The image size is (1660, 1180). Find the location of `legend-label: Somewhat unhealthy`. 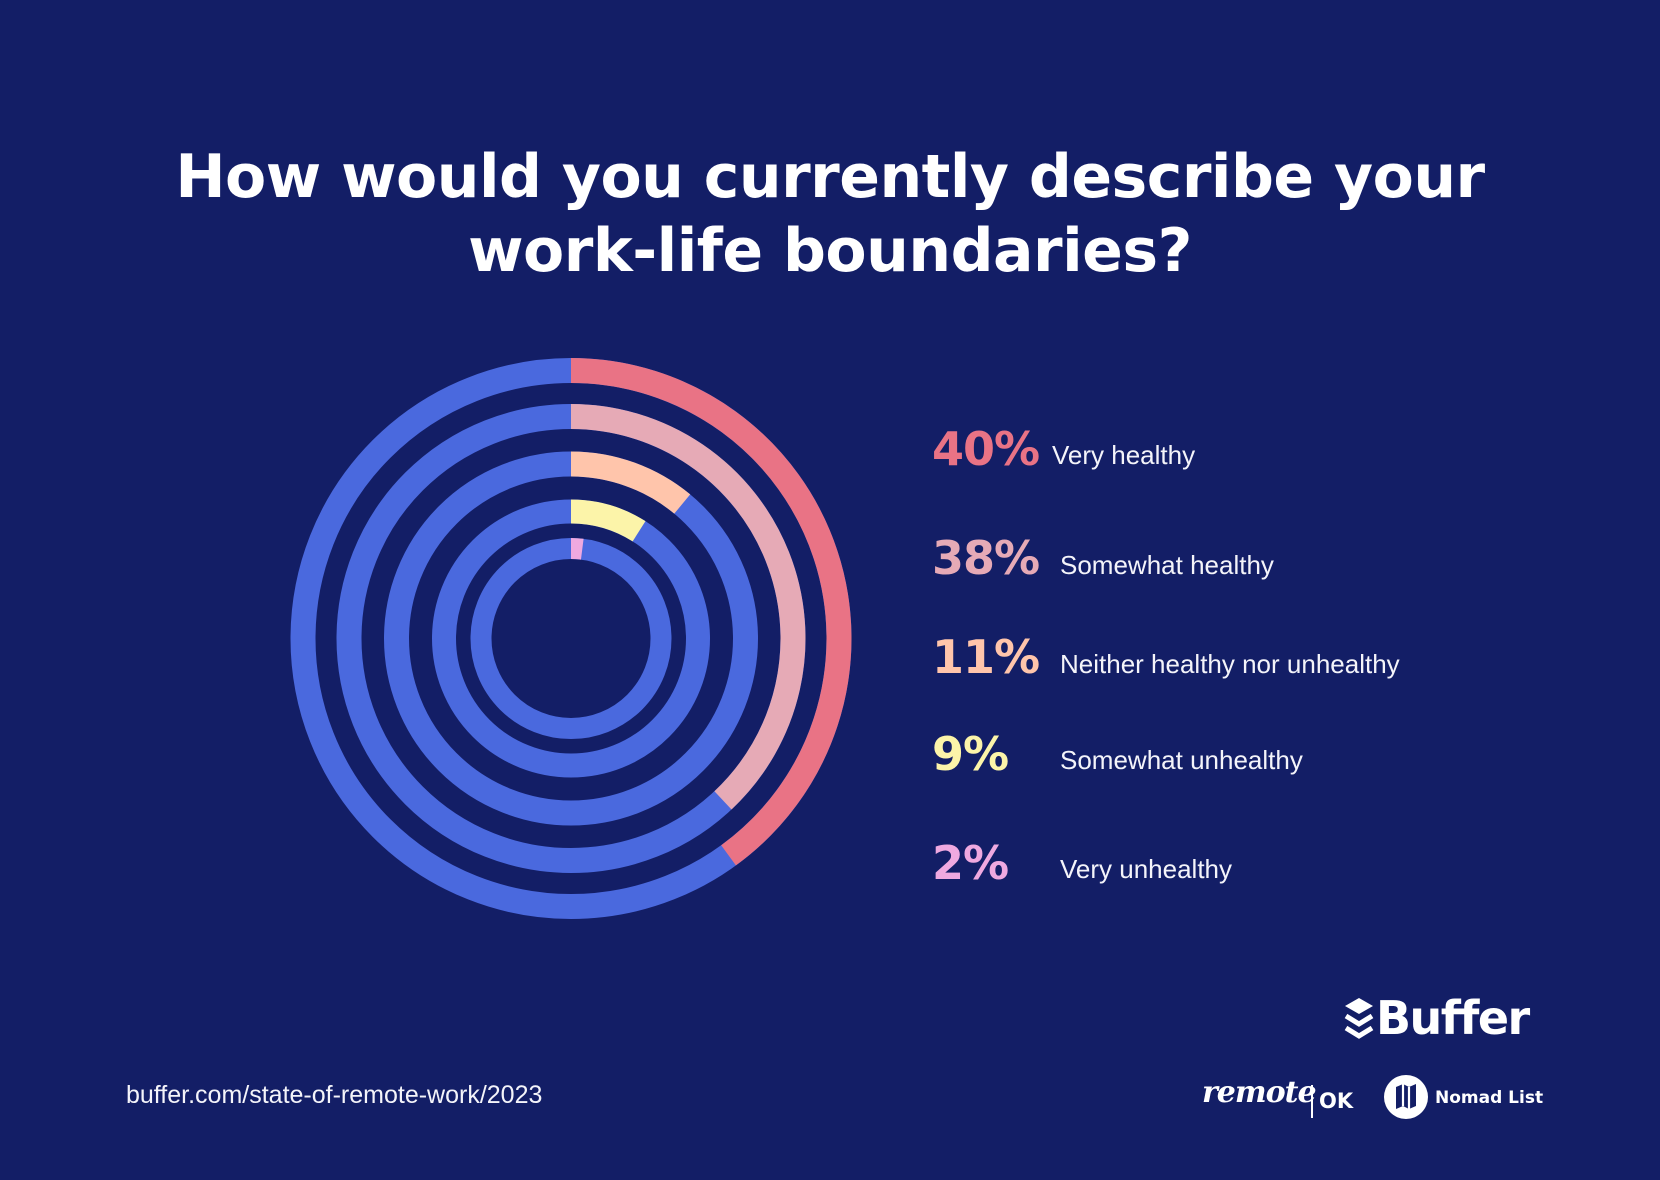

legend-label: Somewhat unhealthy is located at coordinates (1181, 760).